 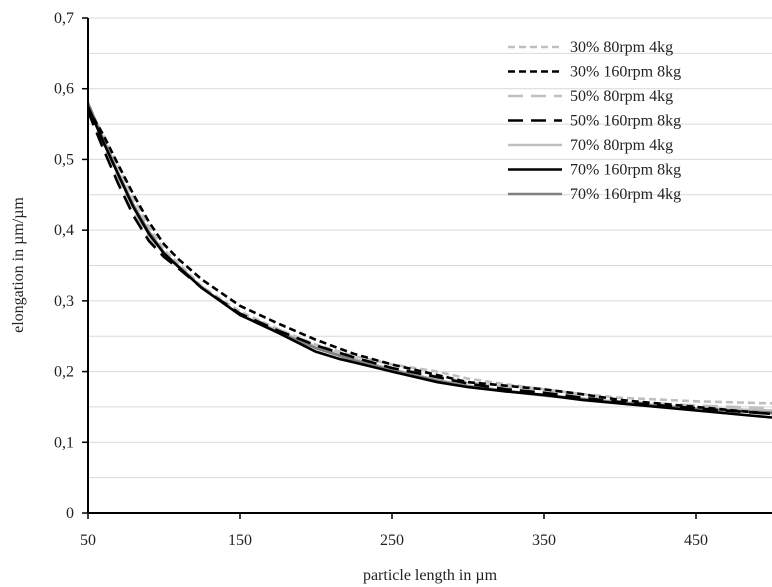 I want to click on x-axis-title: particle length in µm, so click(x=430, y=575).